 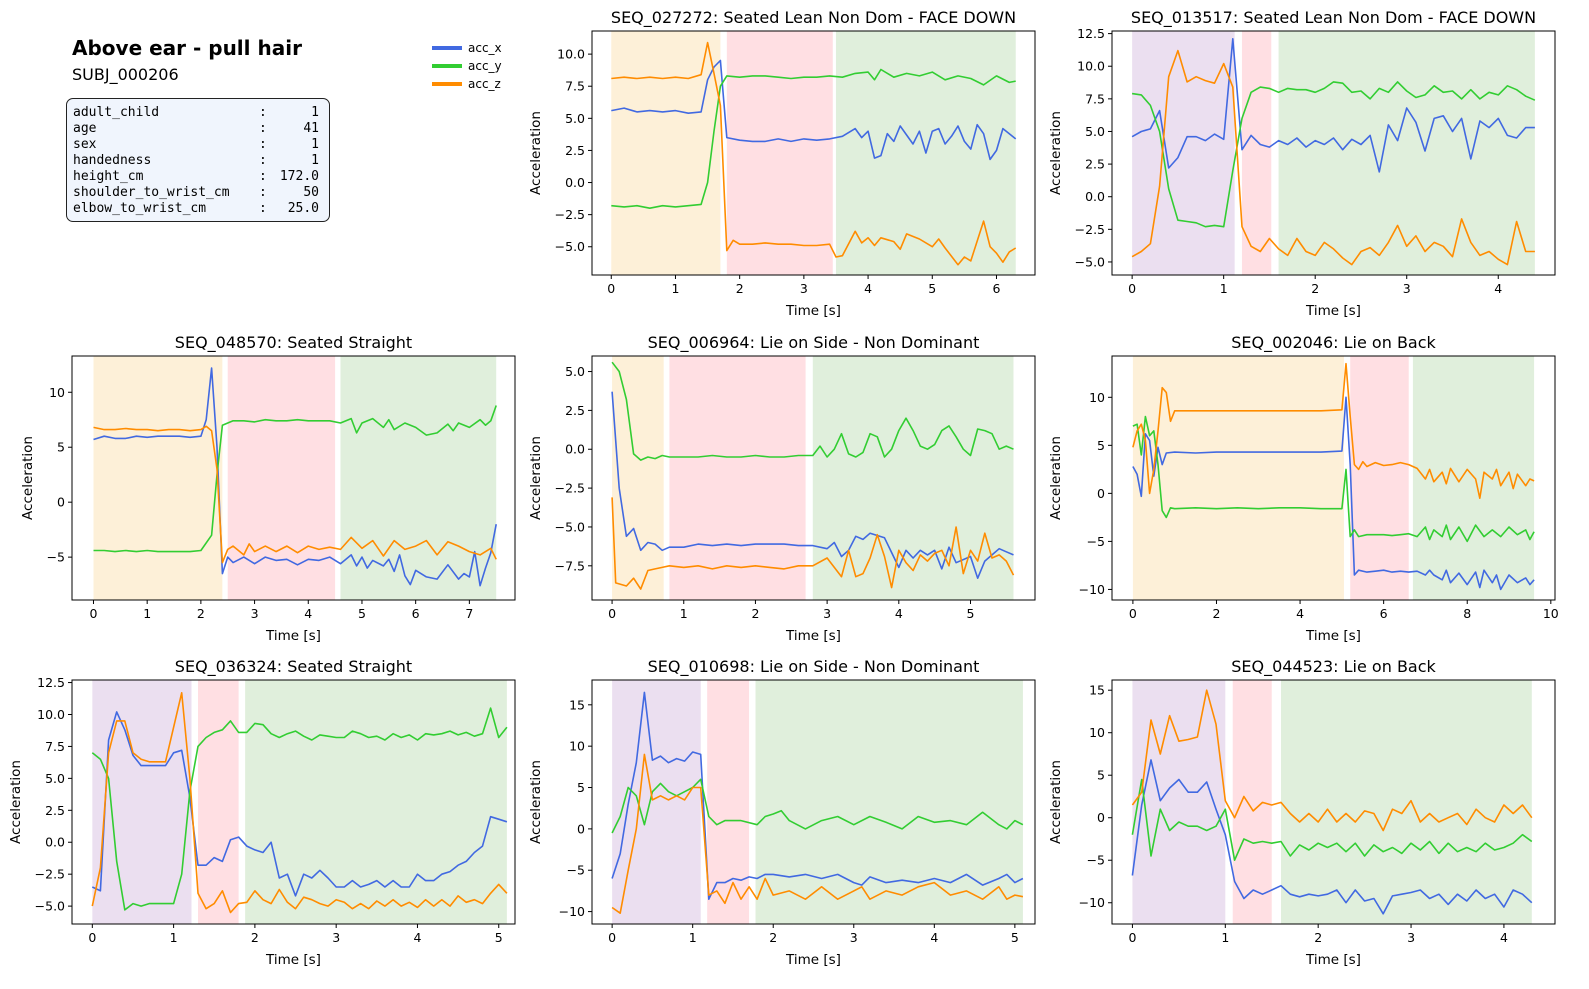 I want to click on legend-swatch, so click(x=447, y=84).